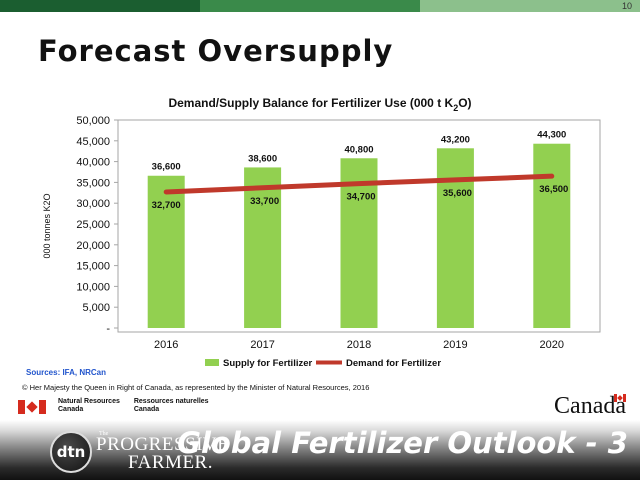 This screenshot has width=640, height=480. Describe the element at coordinates (262, 345) in the screenshot. I see `x-tick-label: 2017` at that location.